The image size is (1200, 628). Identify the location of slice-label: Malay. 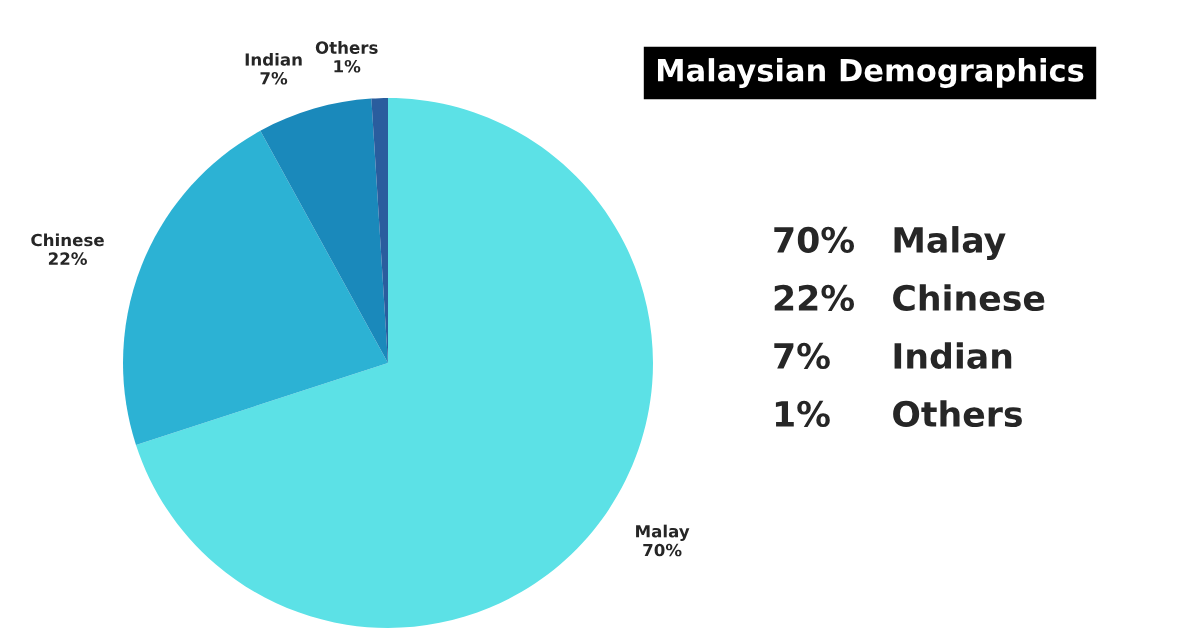
(663, 532).